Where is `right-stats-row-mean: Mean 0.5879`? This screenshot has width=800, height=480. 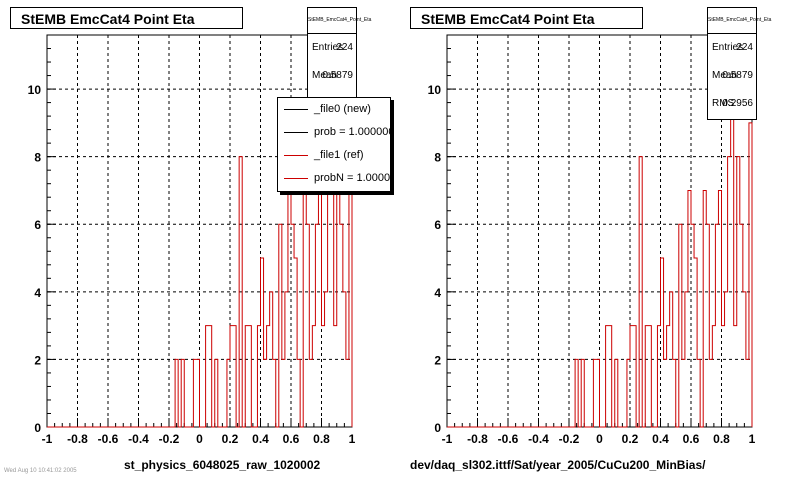 right-stats-row-mean: Mean 0.5879 is located at coordinates (732, 76).